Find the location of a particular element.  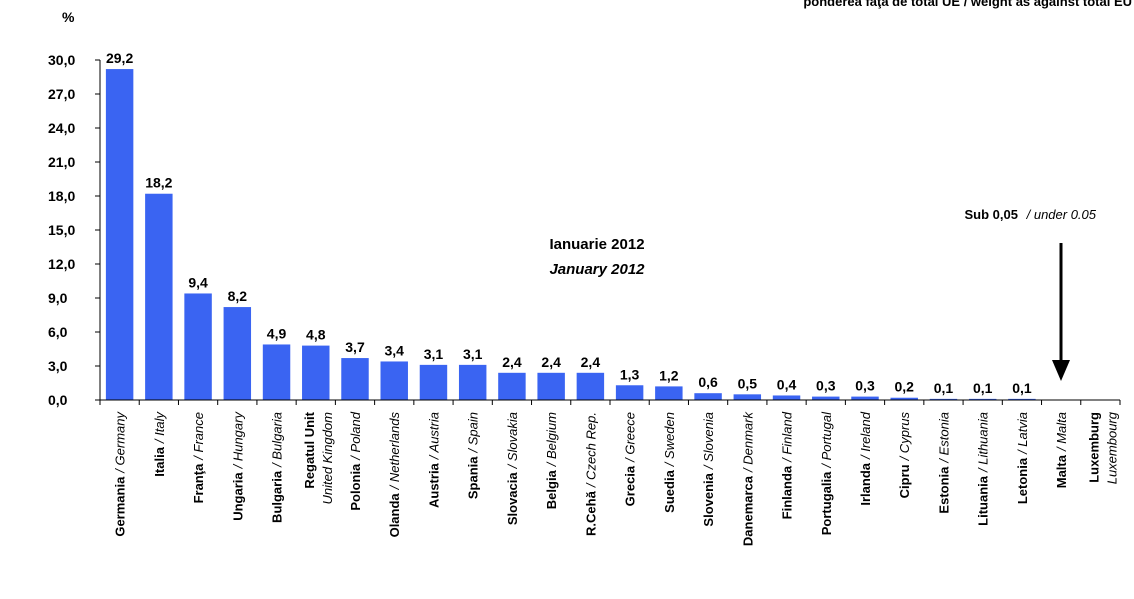

bar-value-label: 29,2 is located at coordinates (119, 58).